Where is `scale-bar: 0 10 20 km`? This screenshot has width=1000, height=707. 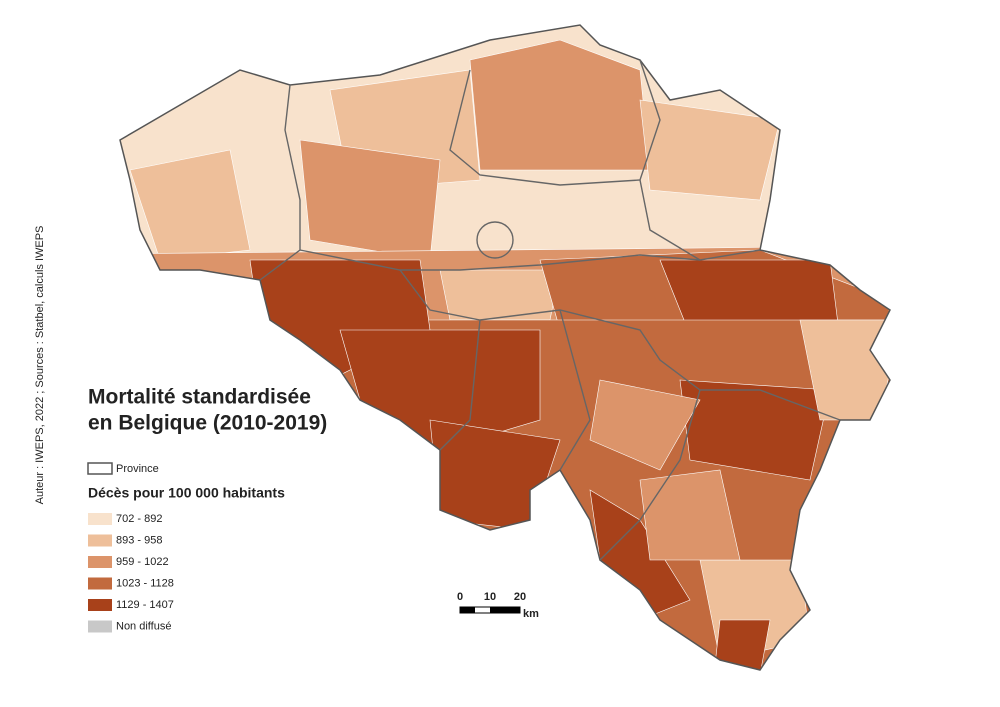 scale-bar: 0 10 20 km is located at coordinates (498, 605).